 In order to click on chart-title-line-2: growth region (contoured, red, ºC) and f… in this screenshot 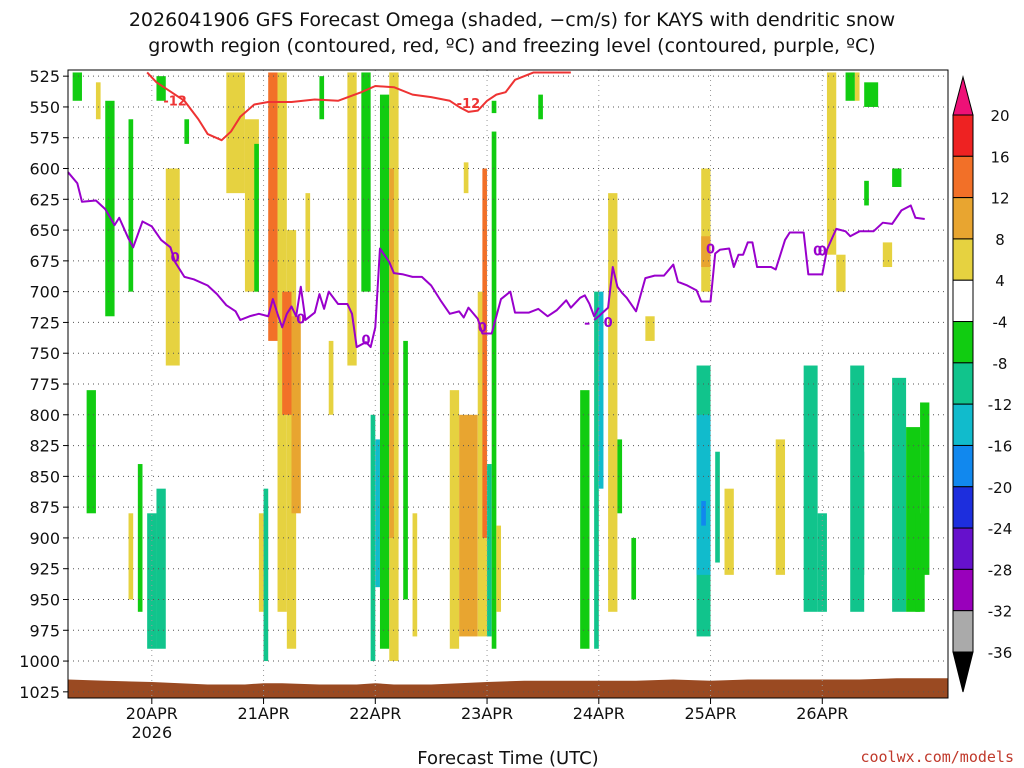, I will do `click(511, 46)`.